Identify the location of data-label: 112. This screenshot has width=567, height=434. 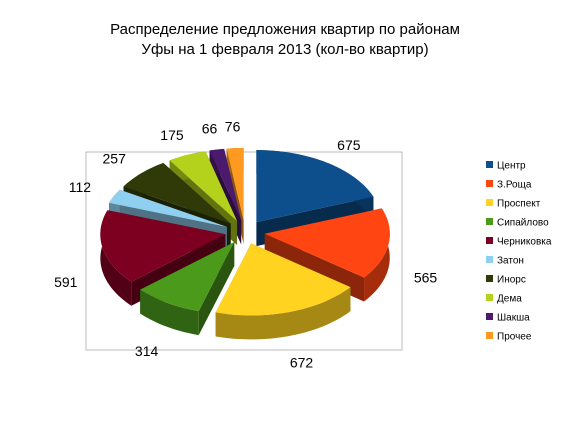
(80, 187).